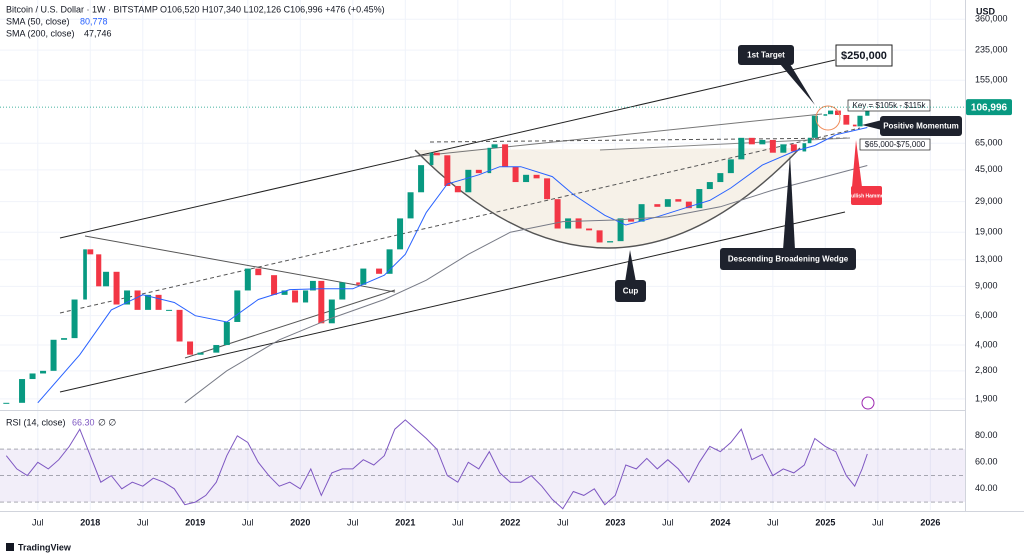  I want to click on rsi-band, so click(482, 476).